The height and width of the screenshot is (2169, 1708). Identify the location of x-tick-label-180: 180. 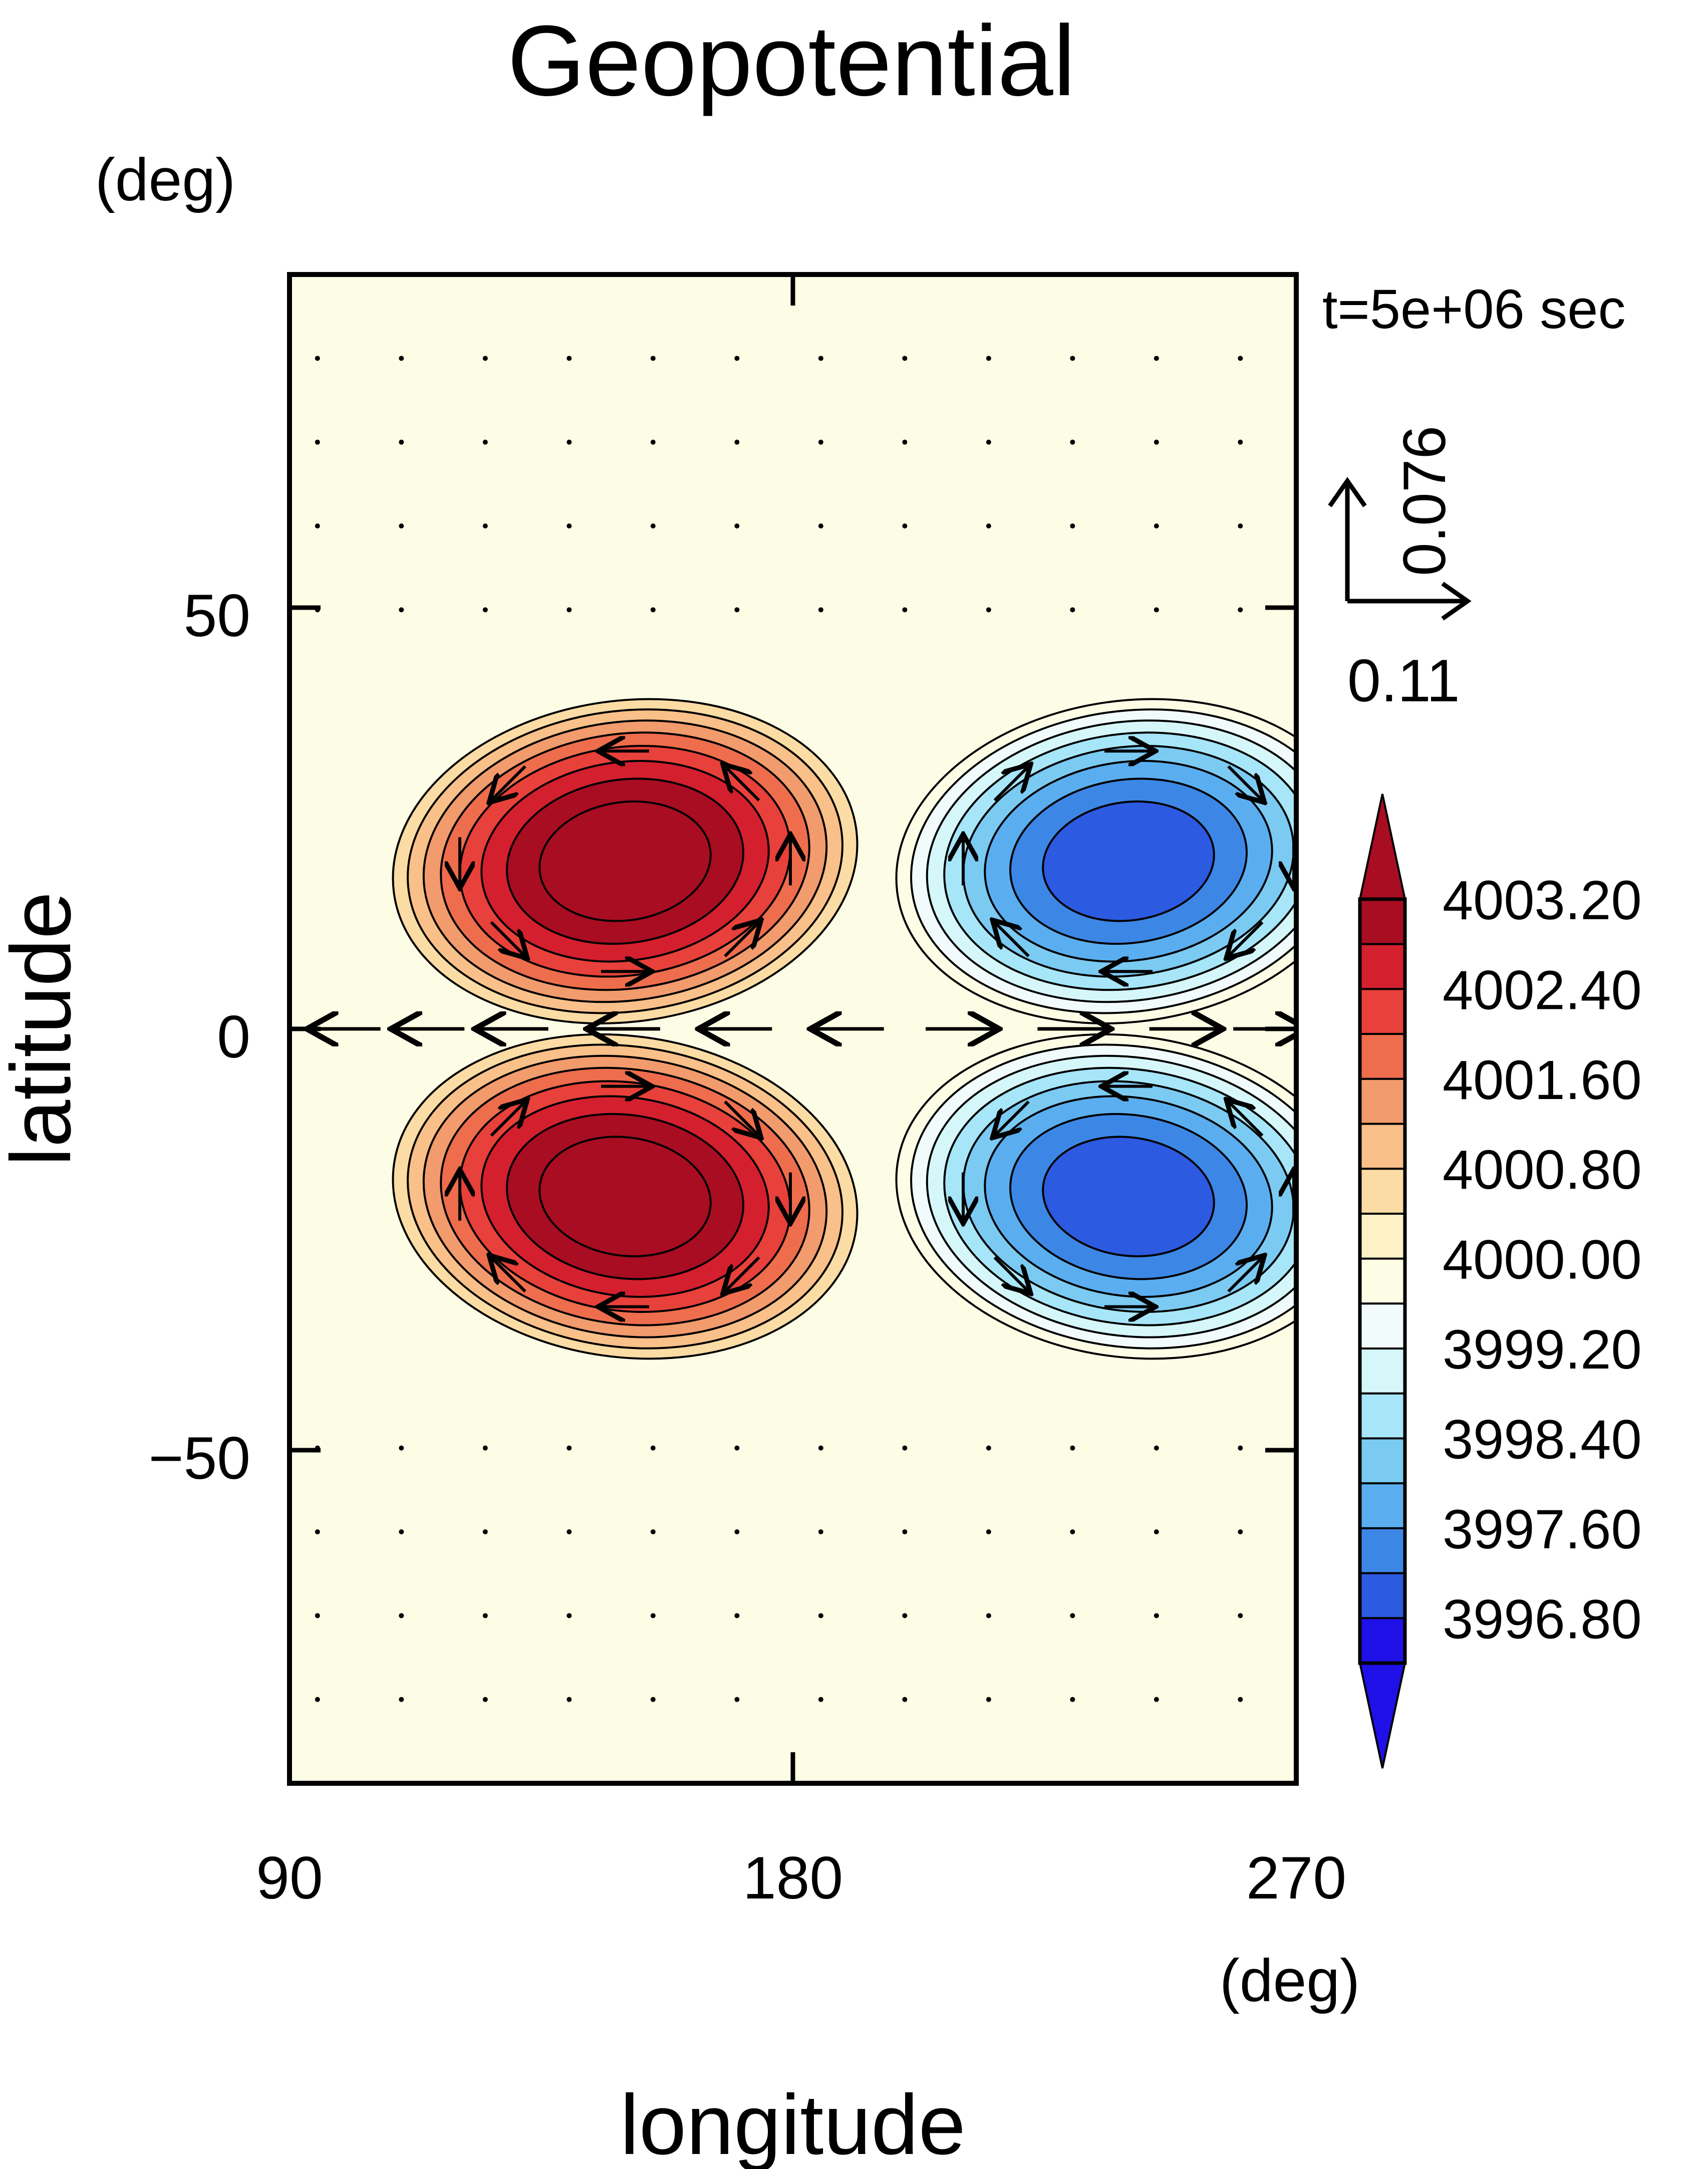
(793, 1878).